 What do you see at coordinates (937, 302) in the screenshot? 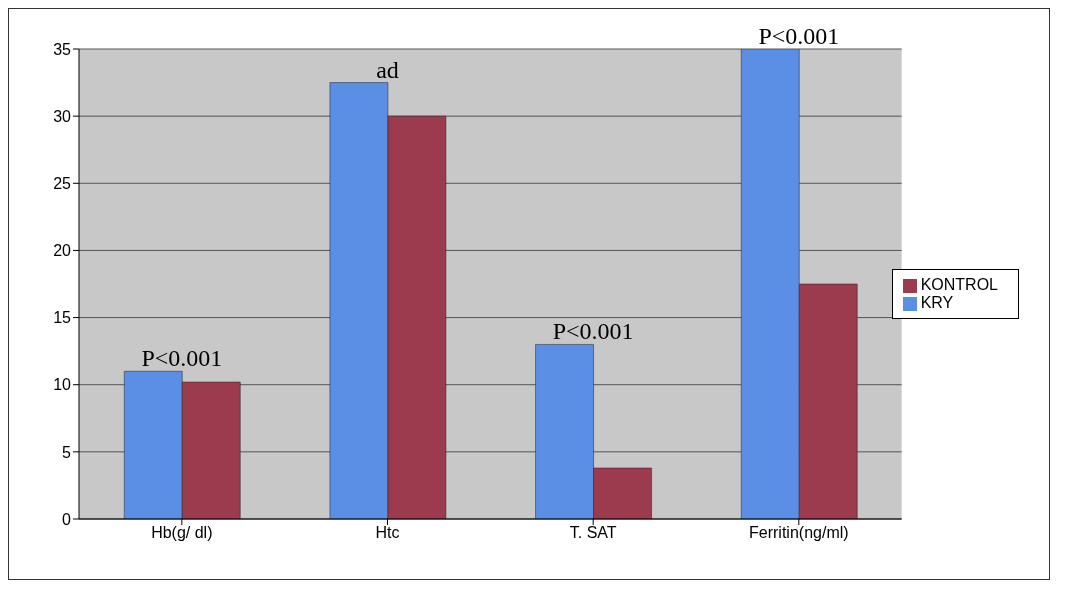
I see `legend-label: KRY` at bounding box center [937, 302].